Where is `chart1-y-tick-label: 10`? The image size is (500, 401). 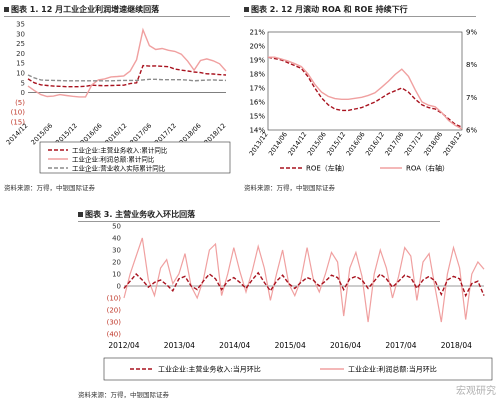
chart1-y-tick-label: 10 is located at coordinates (20, 74).